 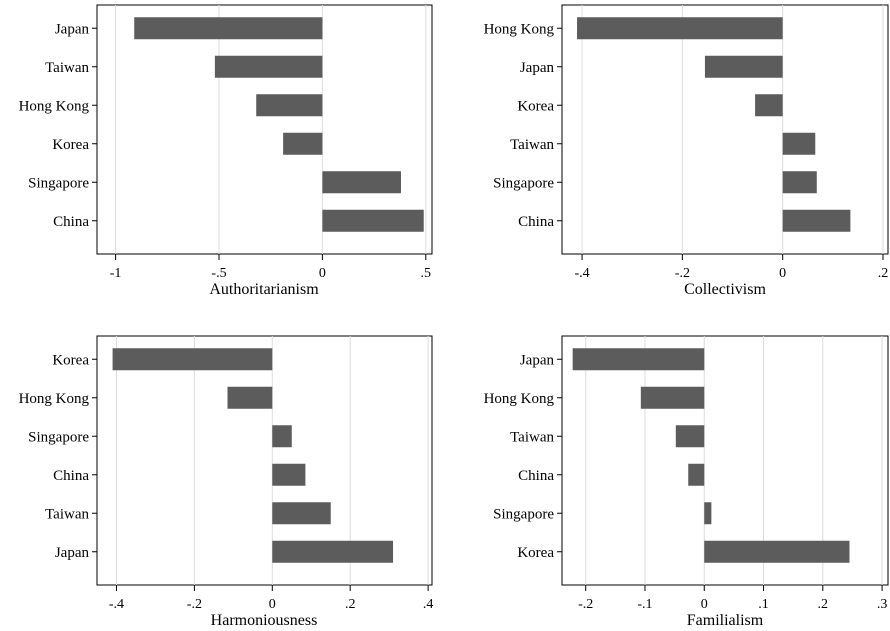 What do you see at coordinates (725, 289) in the screenshot?
I see `x-axis-label: Collectivism` at bounding box center [725, 289].